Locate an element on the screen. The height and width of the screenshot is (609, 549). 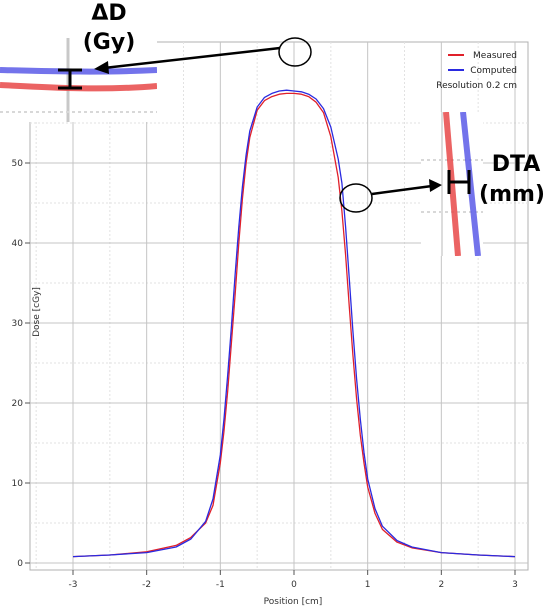
peak-callout-circle is located at coordinates (295, 52).